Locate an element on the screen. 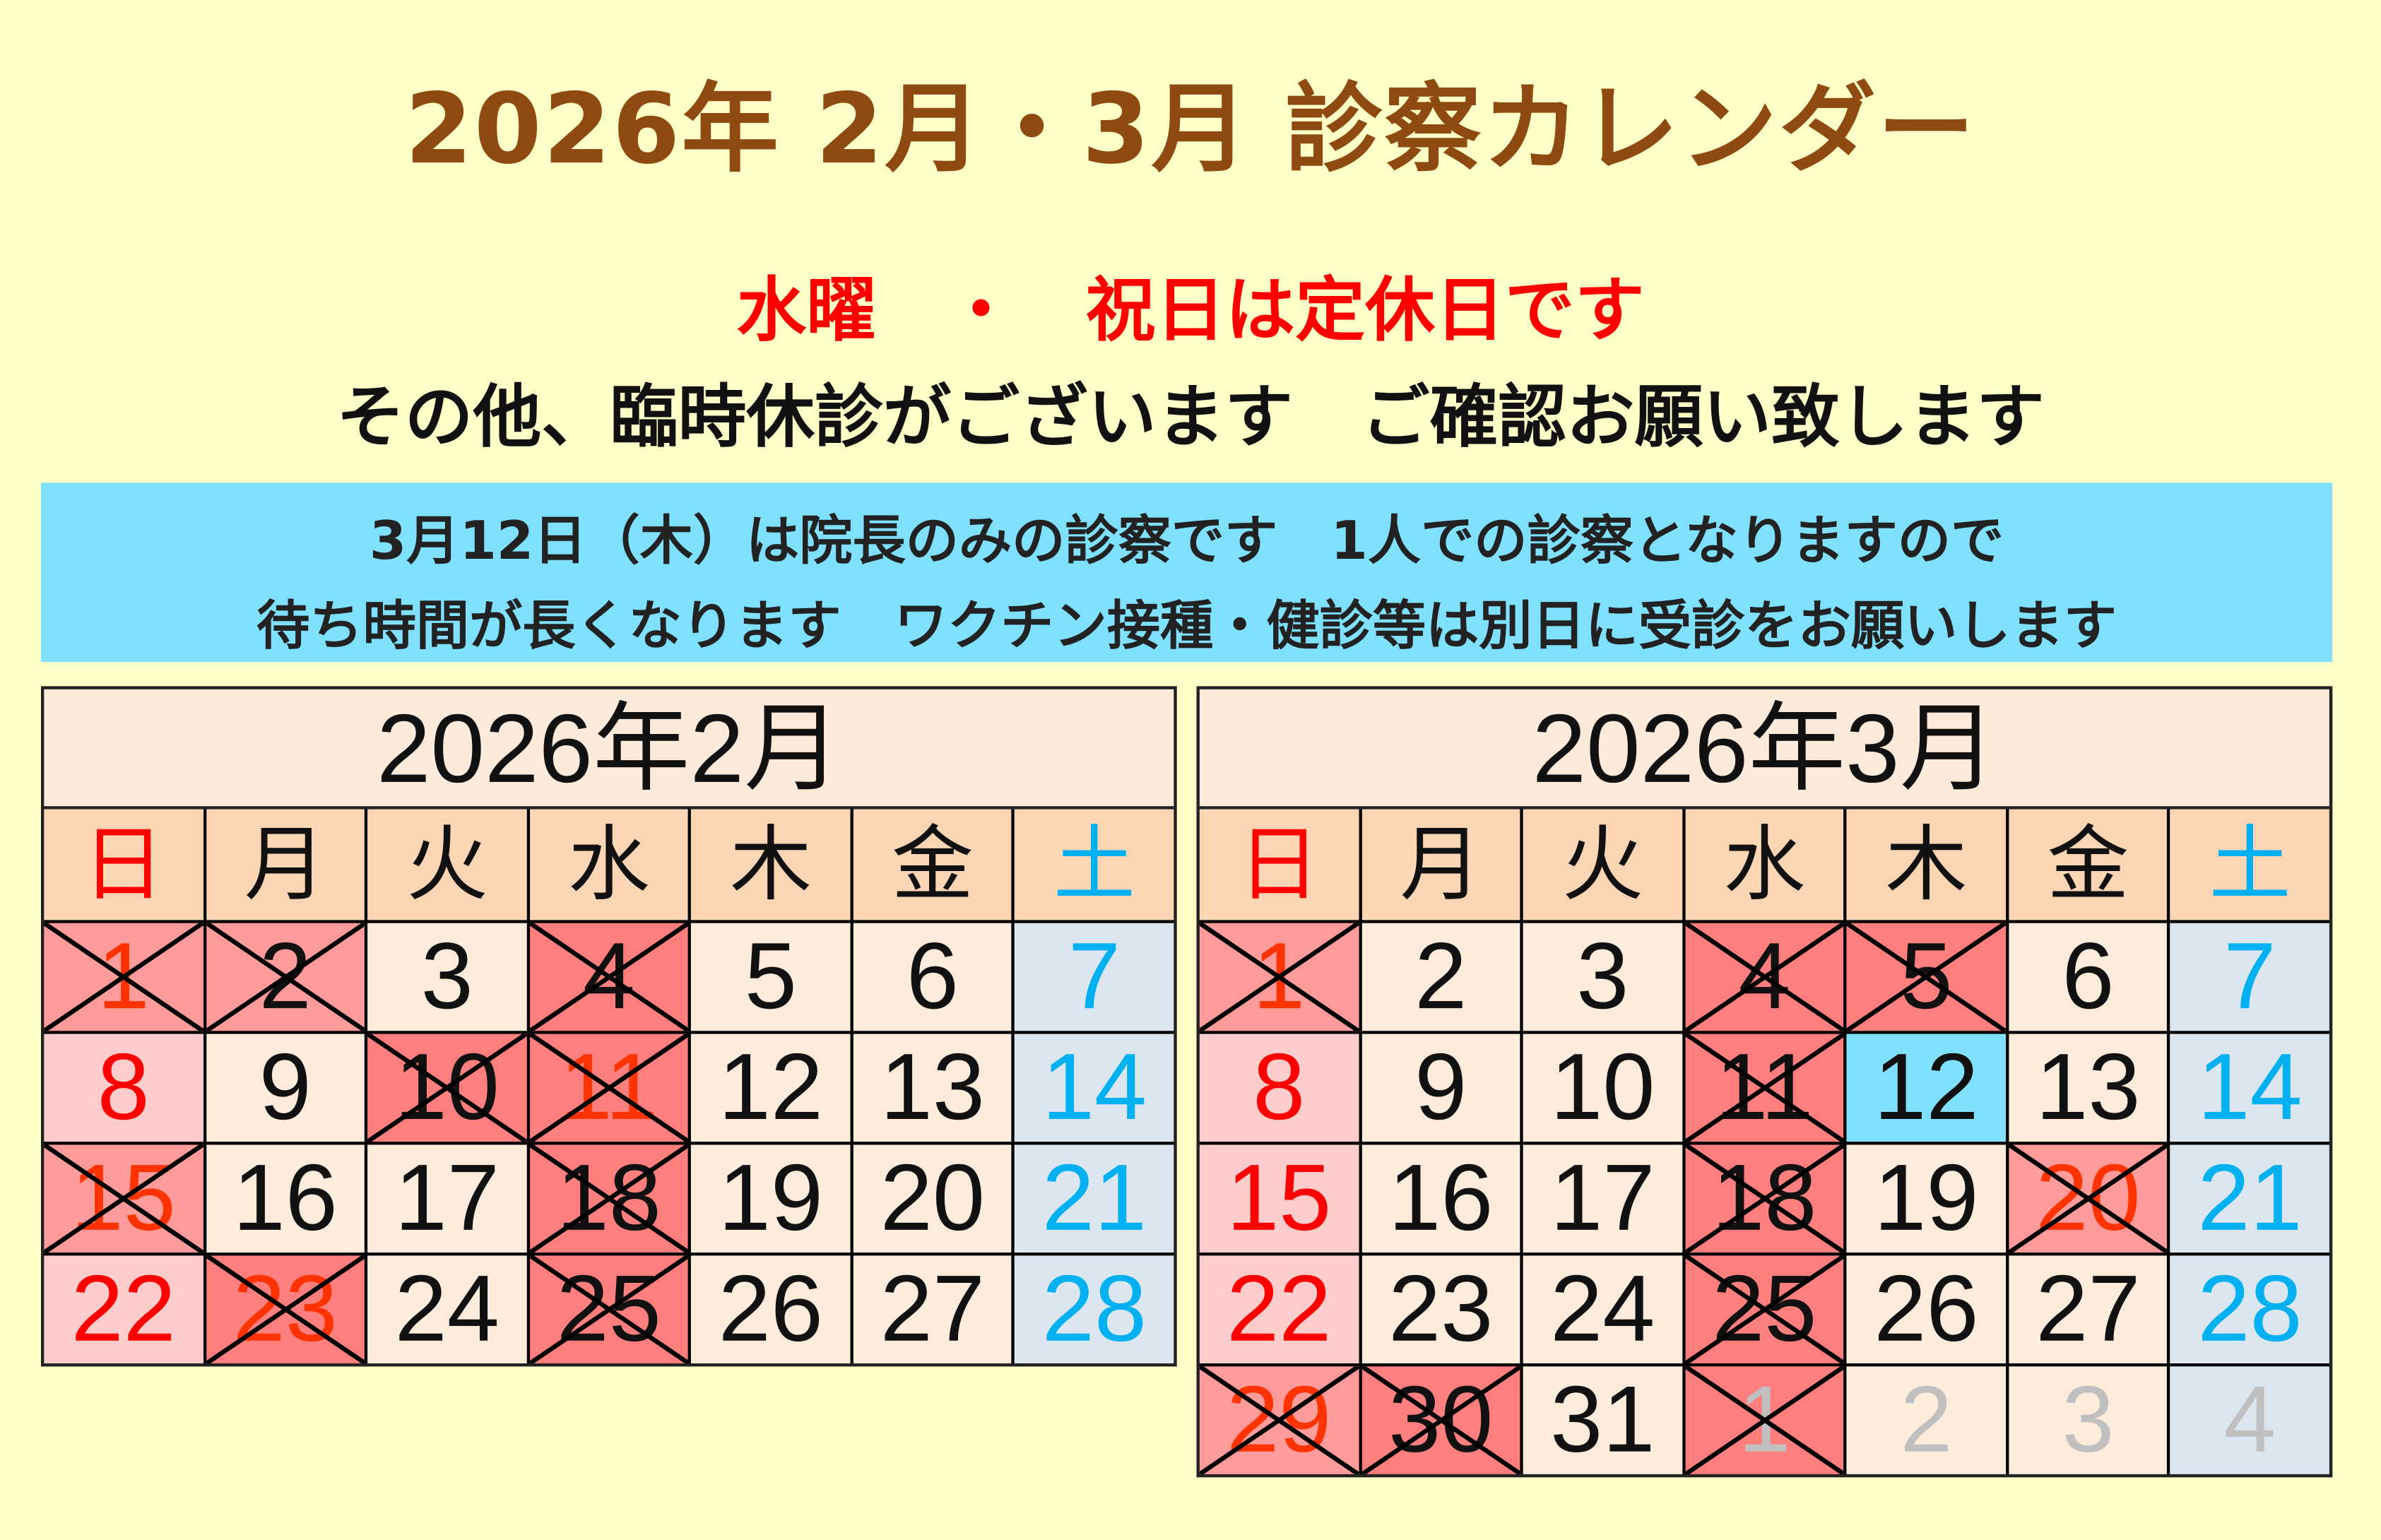 The height and width of the screenshot is (1540, 2381). calendar-title: 2026年3月 is located at coordinates (1764, 749).